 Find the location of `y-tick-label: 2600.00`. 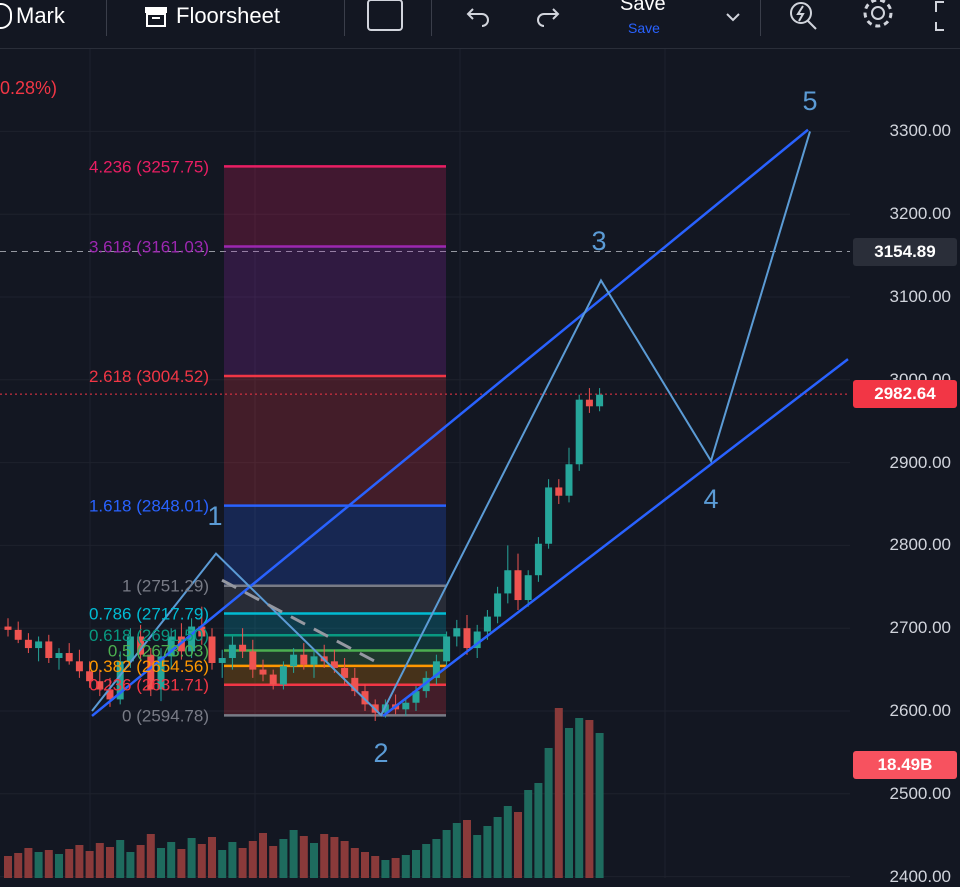

y-tick-label: 2600.00 is located at coordinates (920, 710).